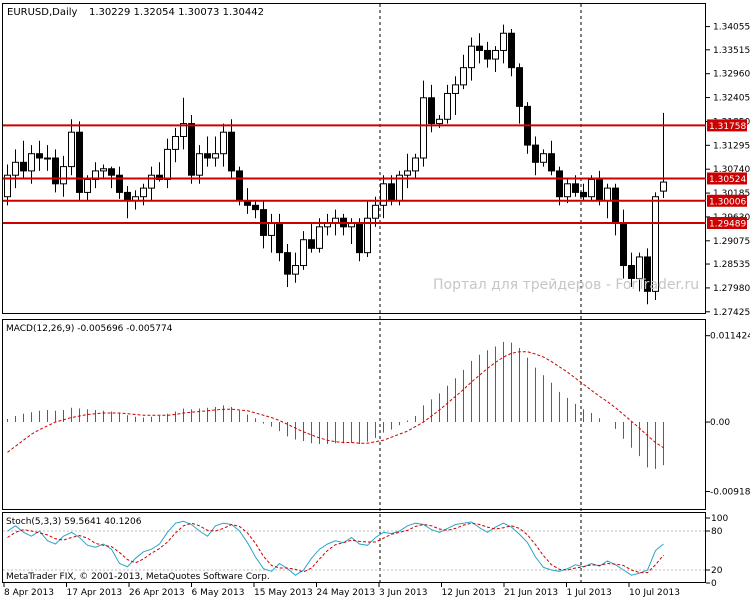 This screenshot has height=600, width=750. What do you see at coordinates (720, 423) in the screenshot?
I see `macd-tick-label: 0.00` at bounding box center [720, 423].